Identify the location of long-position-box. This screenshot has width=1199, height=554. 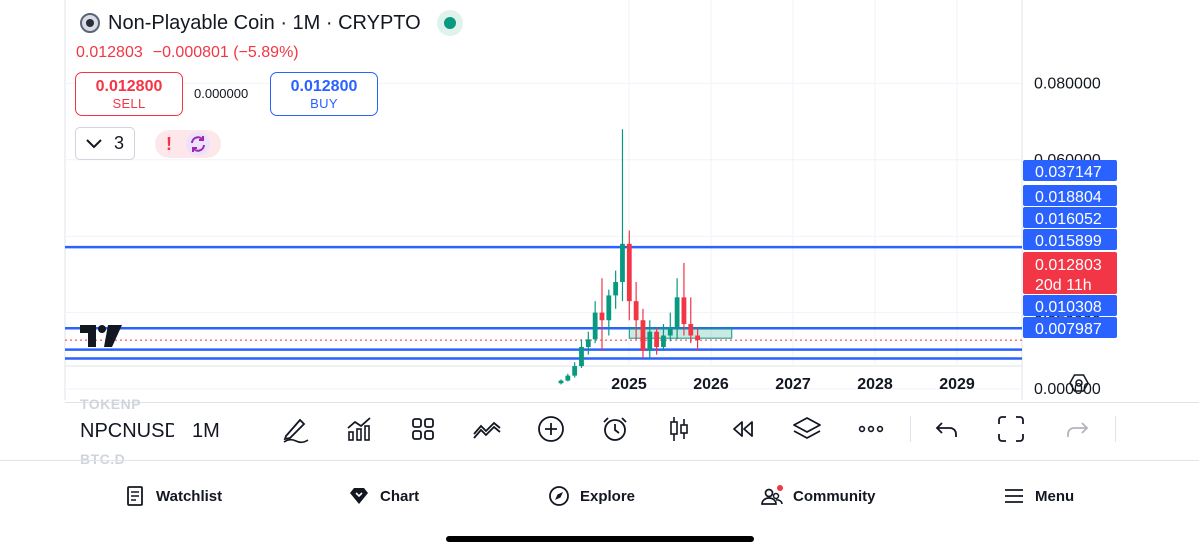
(680, 333).